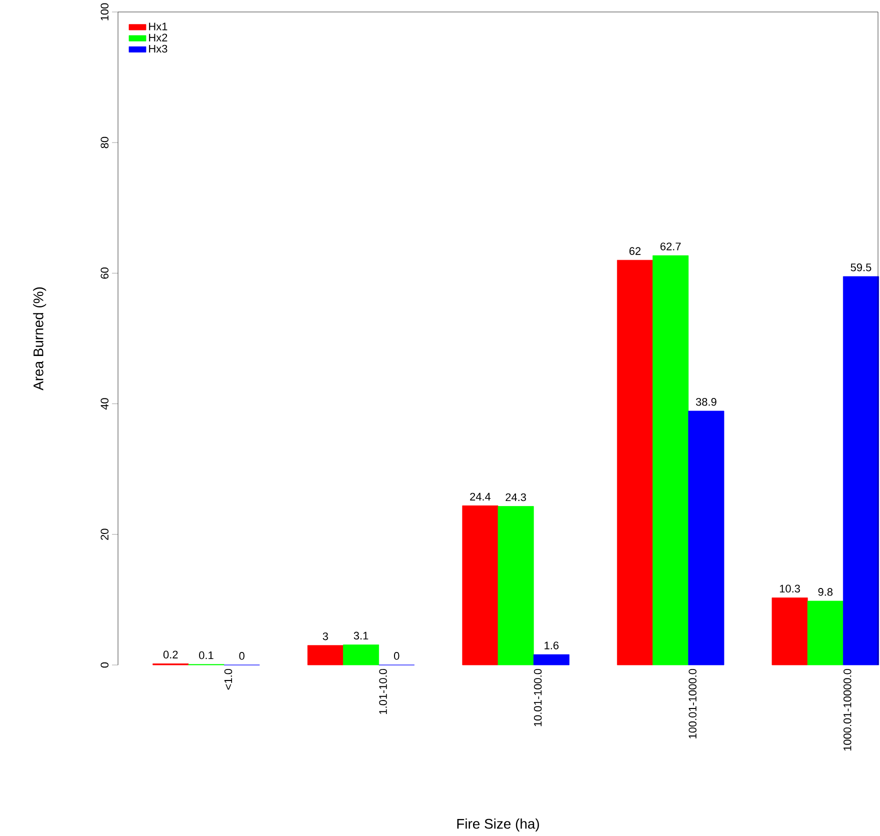 The height and width of the screenshot is (836, 880). What do you see at coordinates (516, 497) in the screenshot?
I see `data-label: 24.3` at bounding box center [516, 497].